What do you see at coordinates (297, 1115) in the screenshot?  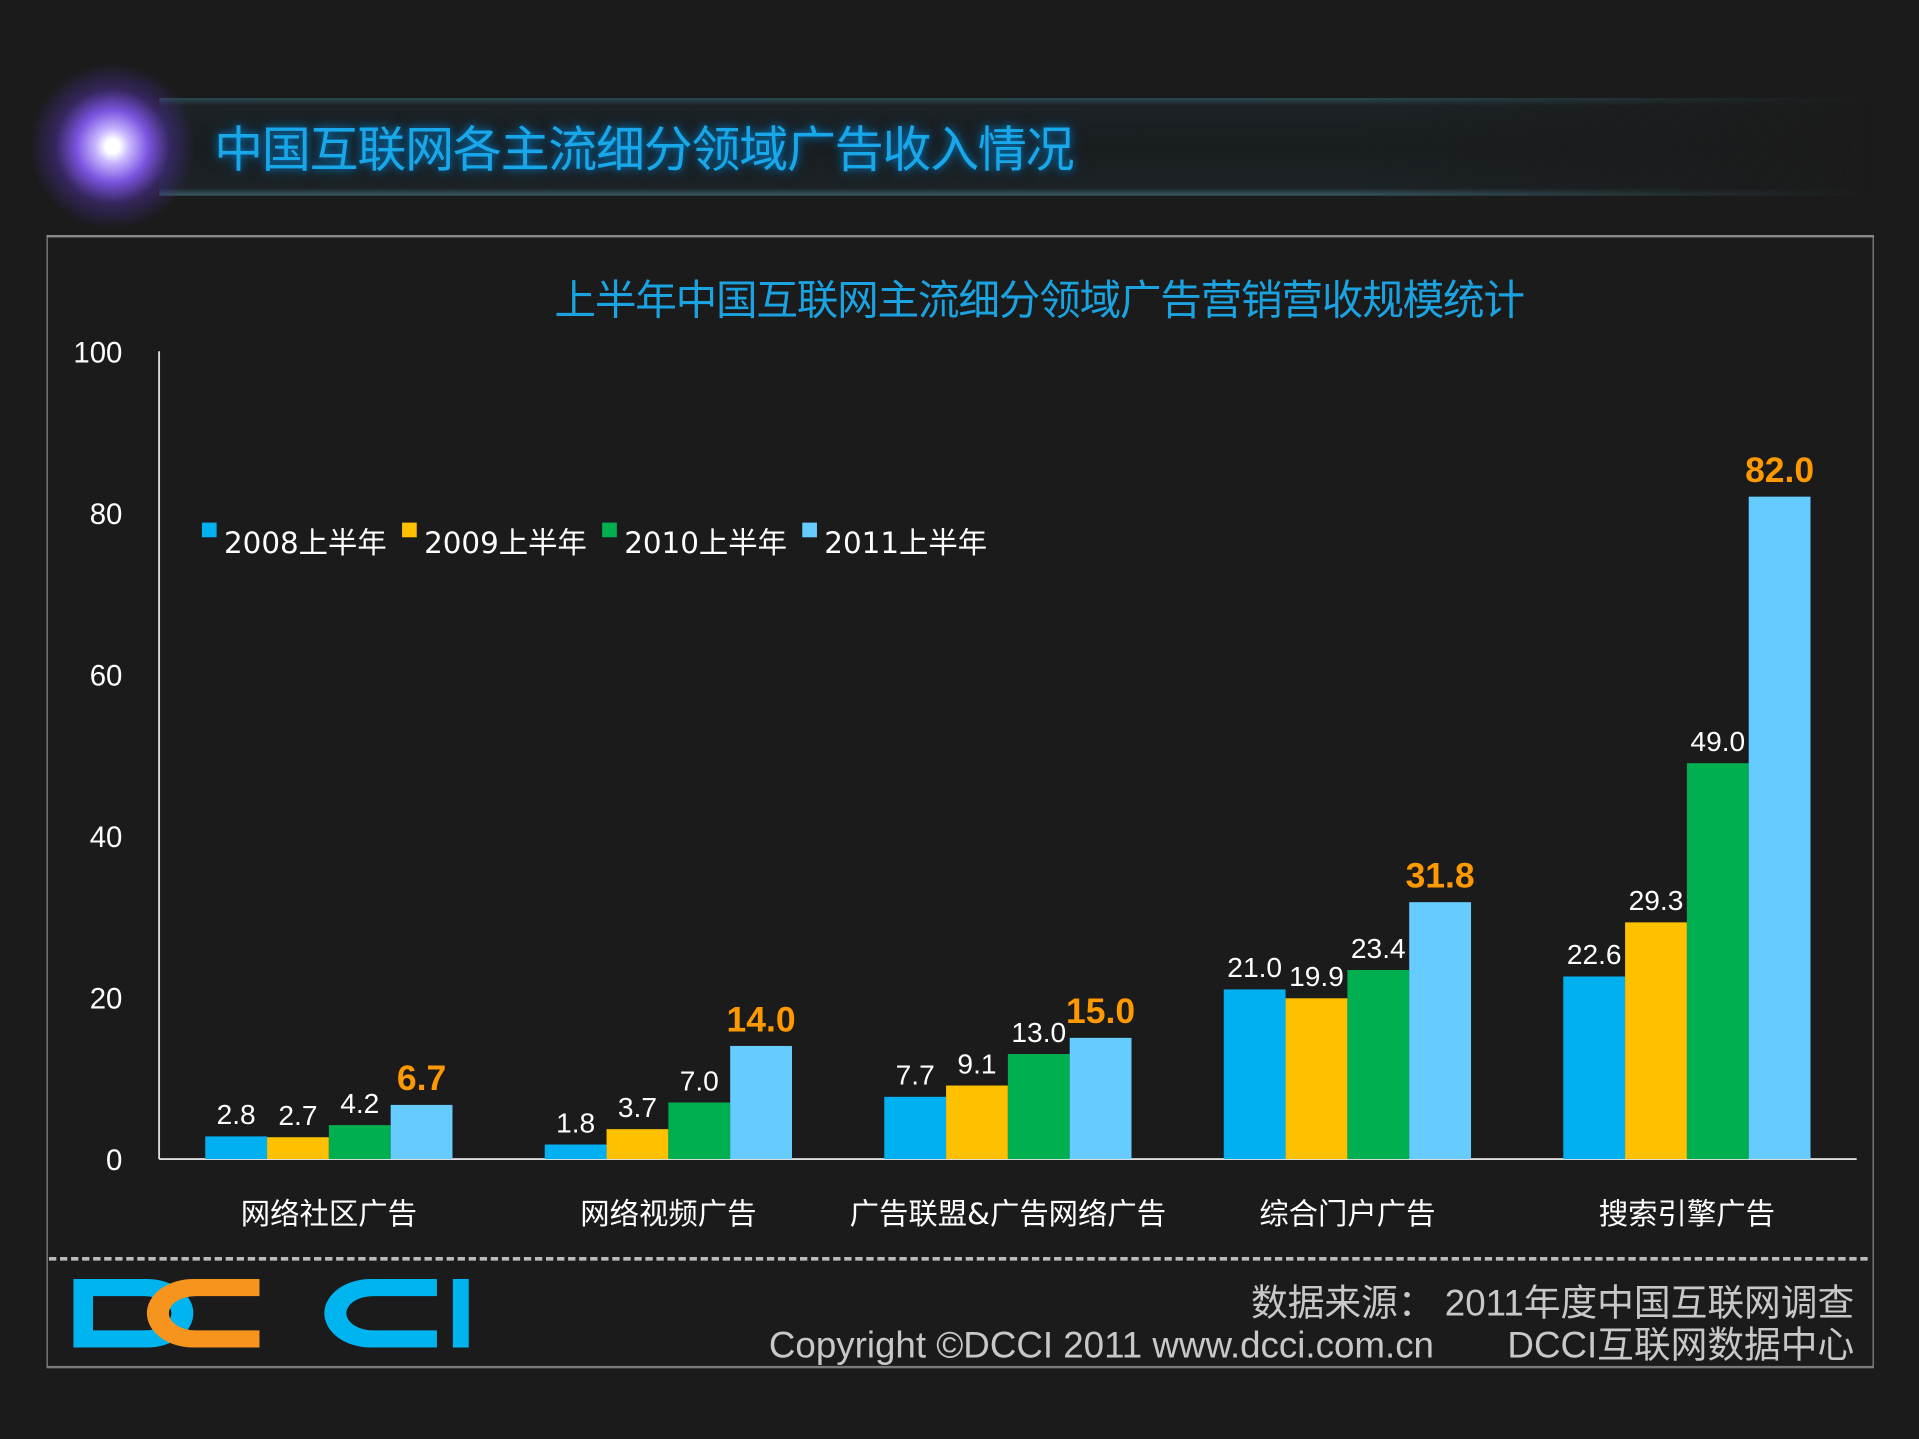 I see `data-label: 2.7` at bounding box center [297, 1115].